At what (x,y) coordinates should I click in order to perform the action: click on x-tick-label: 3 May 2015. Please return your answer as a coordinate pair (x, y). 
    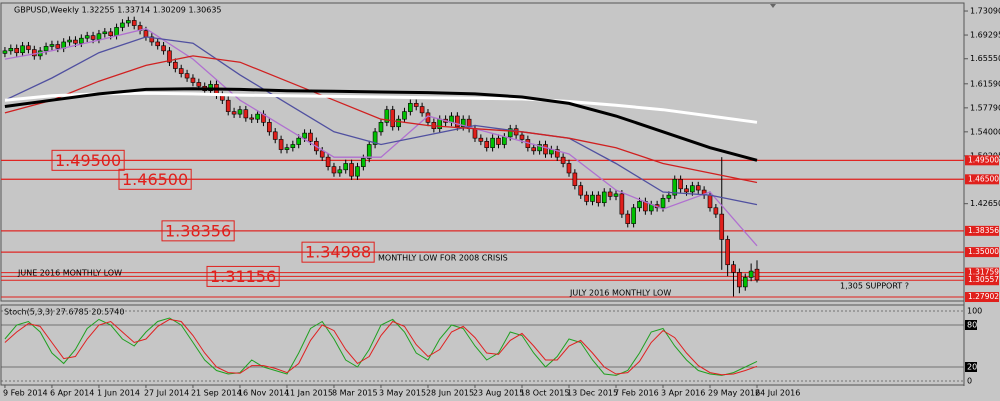
    Looking at the image, I should click on (402, 393).